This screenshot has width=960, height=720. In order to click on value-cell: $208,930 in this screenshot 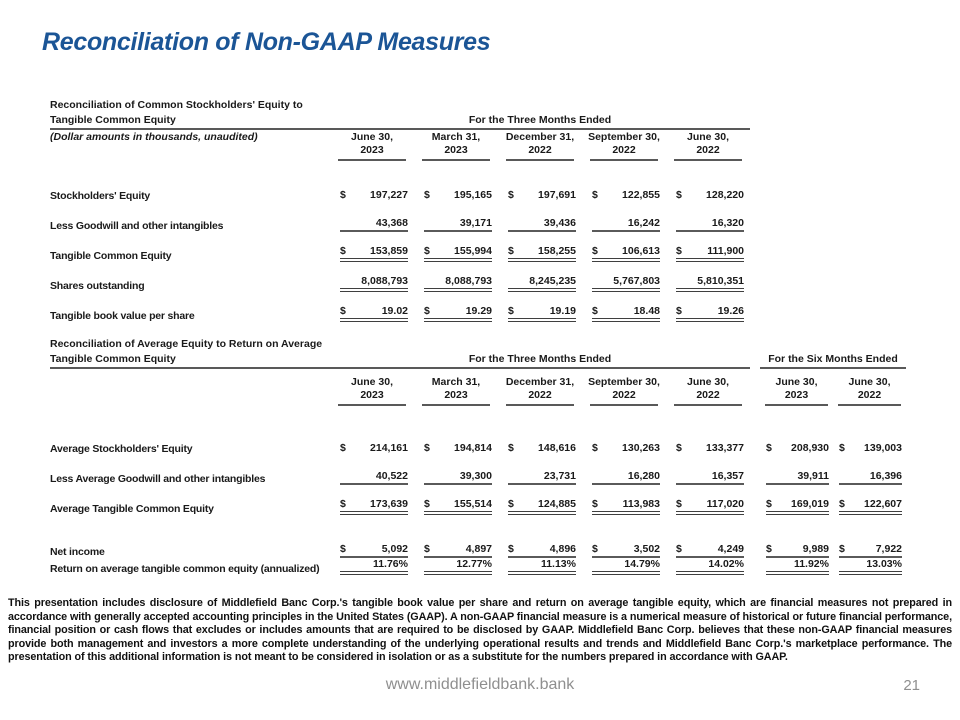, I will do `click(796, 448)`.